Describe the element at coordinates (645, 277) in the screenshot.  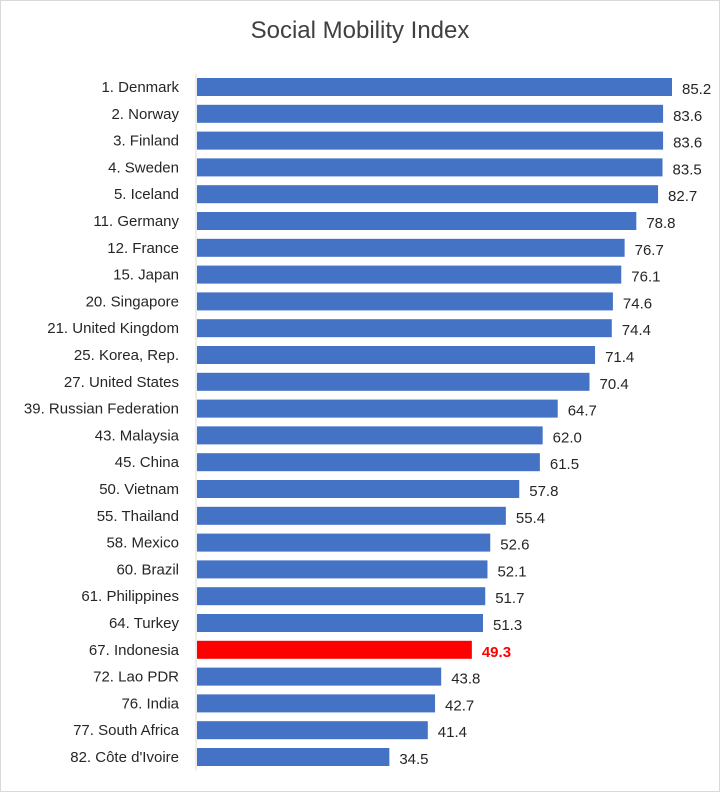
I see `value-label: 76.1` at that location.